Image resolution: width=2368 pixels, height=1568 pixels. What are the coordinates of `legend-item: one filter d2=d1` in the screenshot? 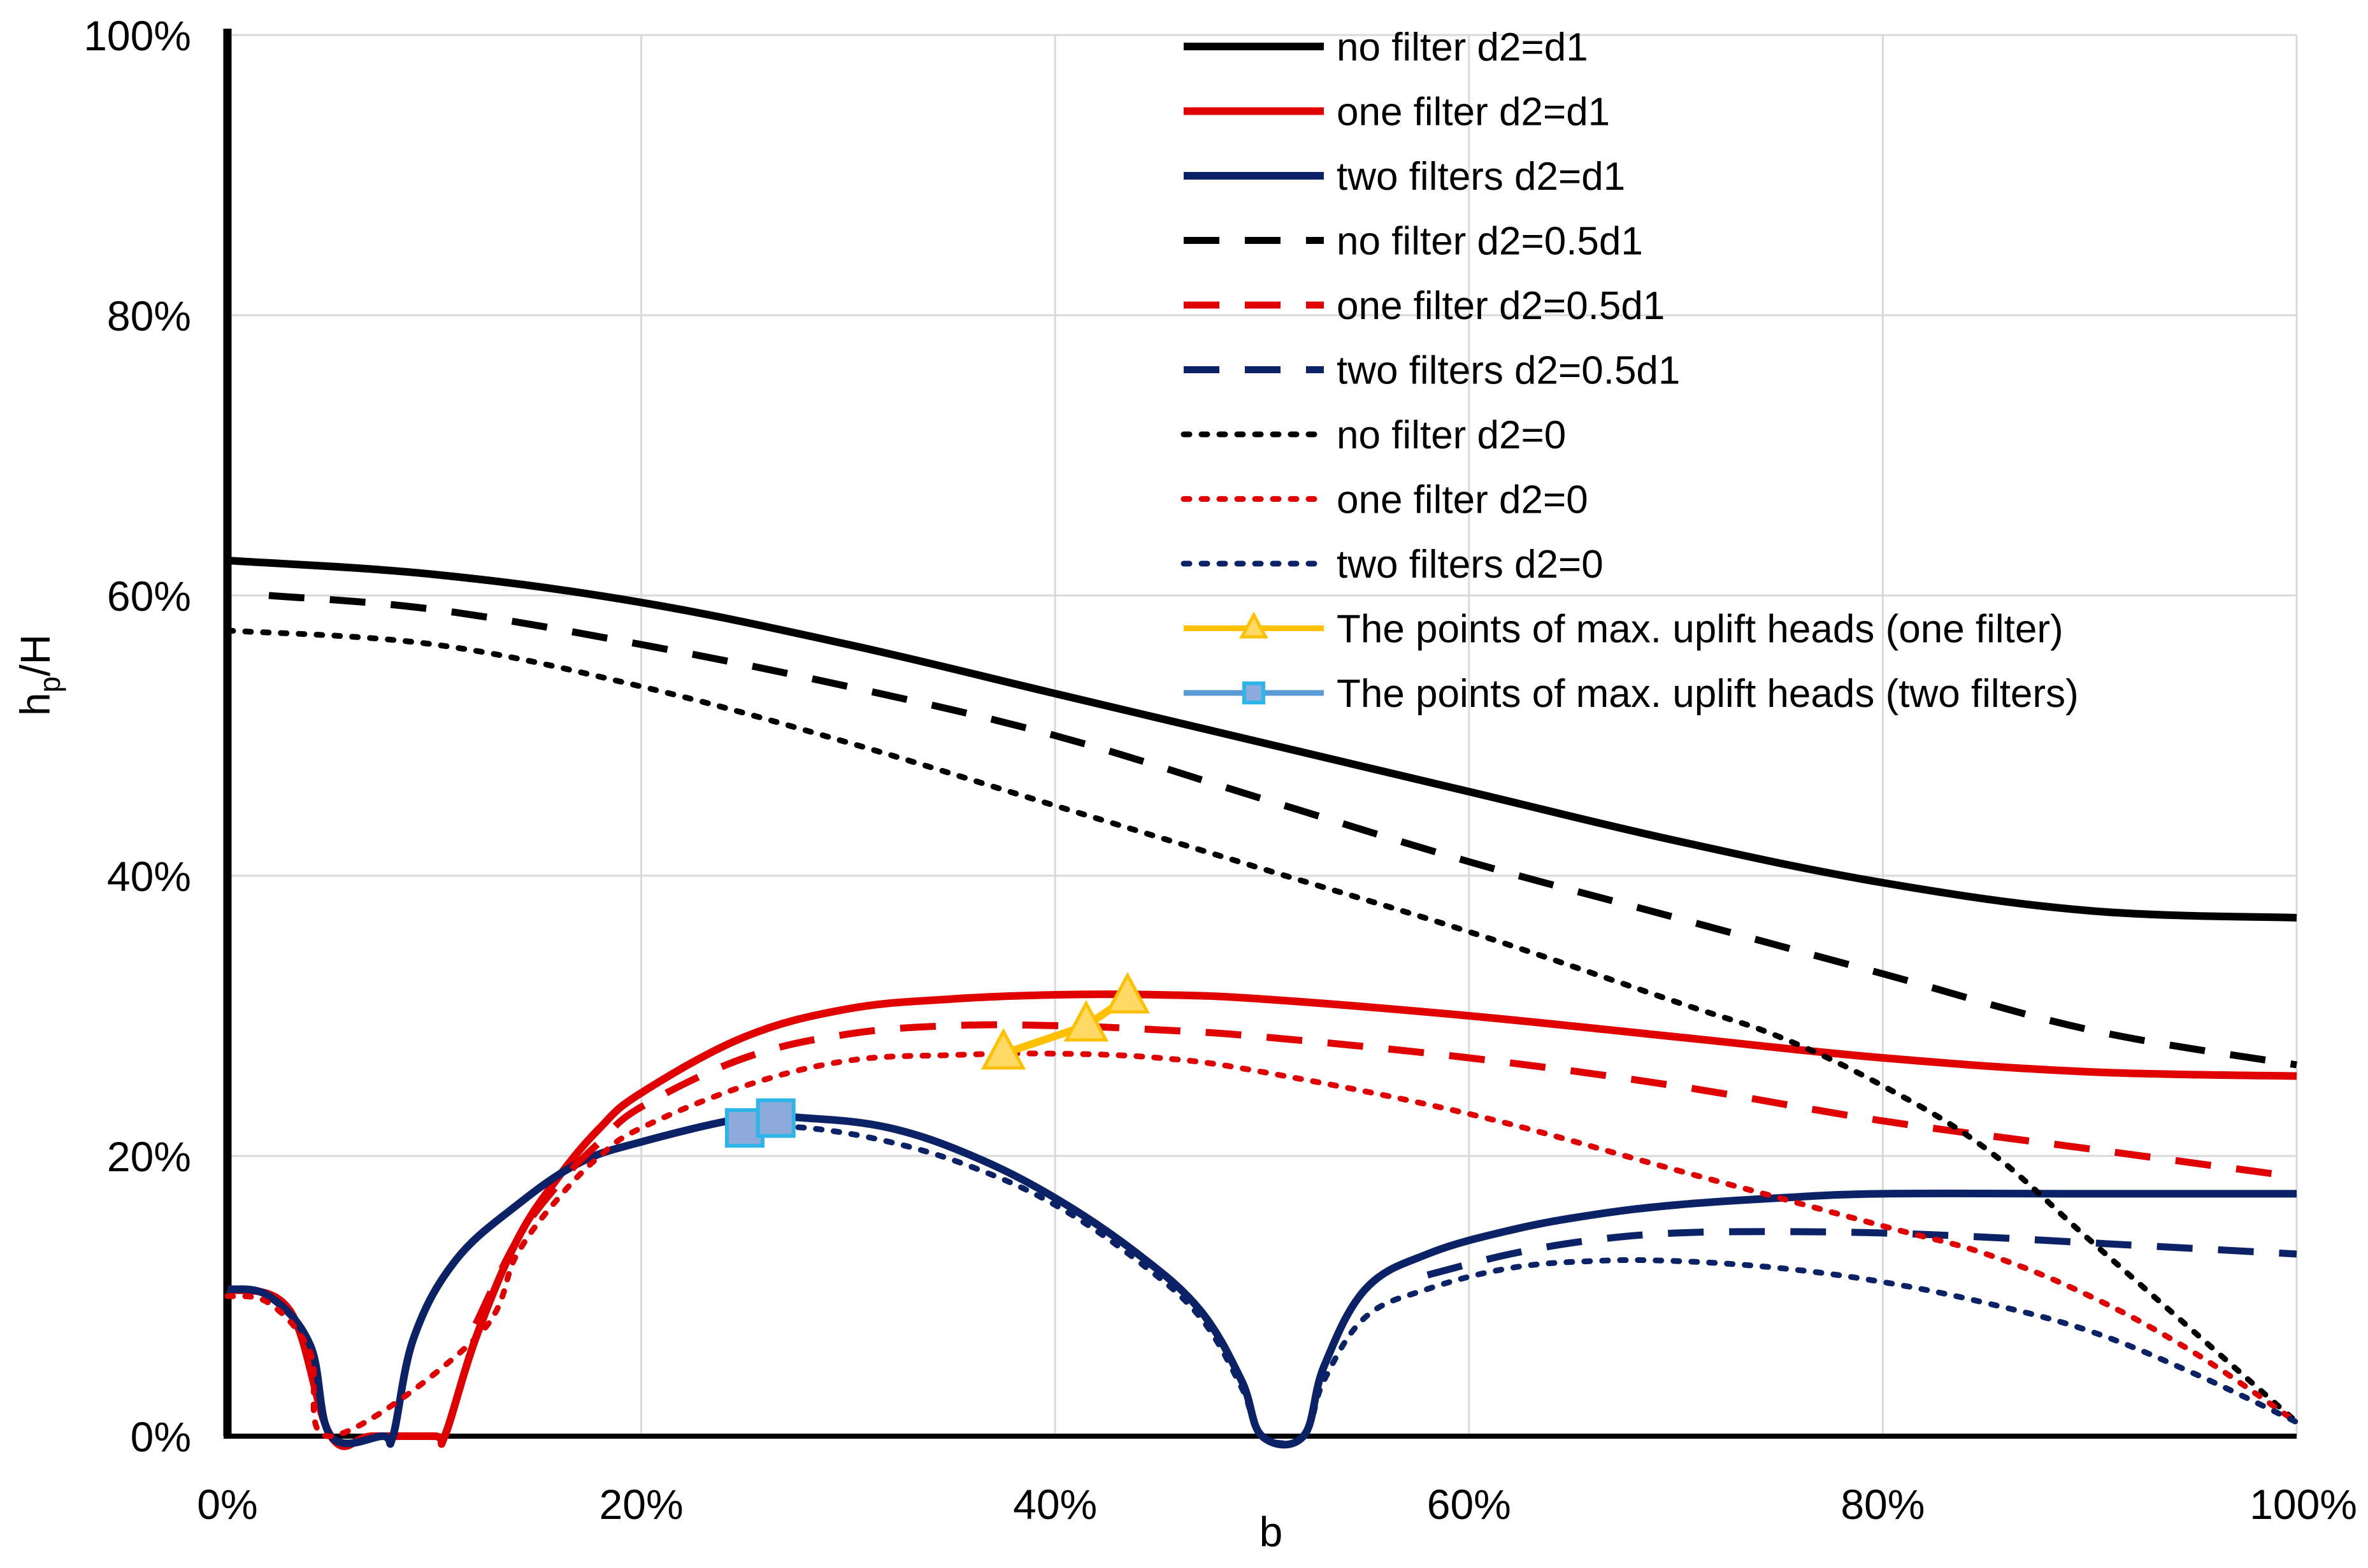 It's located at (1397, 112).